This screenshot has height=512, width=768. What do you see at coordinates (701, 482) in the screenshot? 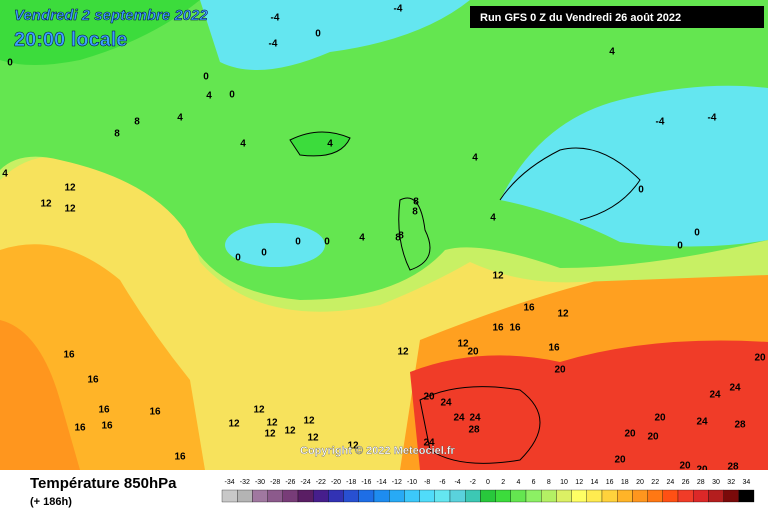
I see `scale-label: 28` at bounding box center [701, 482].